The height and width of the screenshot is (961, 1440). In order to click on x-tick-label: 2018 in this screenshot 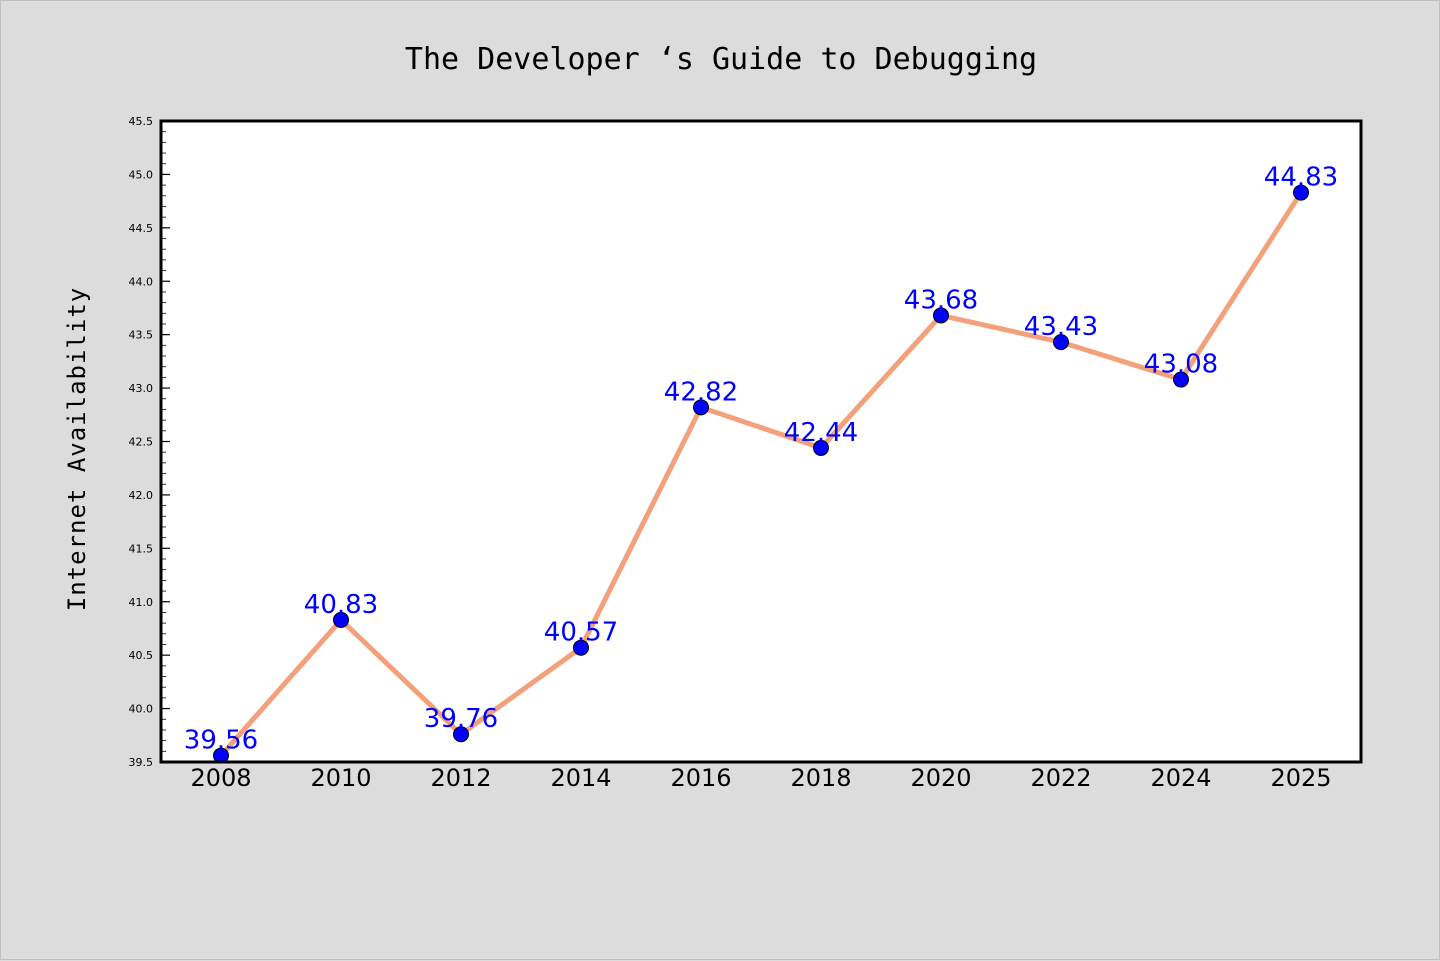, I will do `click(820, 778)`.